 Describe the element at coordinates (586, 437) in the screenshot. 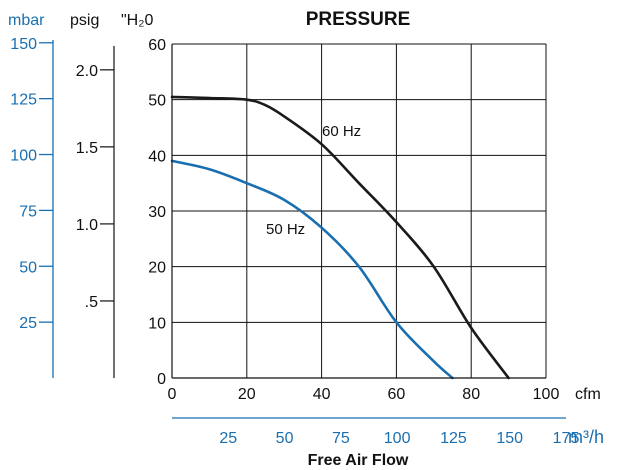

I see `x-unit-secondary: m³/h` at that location.